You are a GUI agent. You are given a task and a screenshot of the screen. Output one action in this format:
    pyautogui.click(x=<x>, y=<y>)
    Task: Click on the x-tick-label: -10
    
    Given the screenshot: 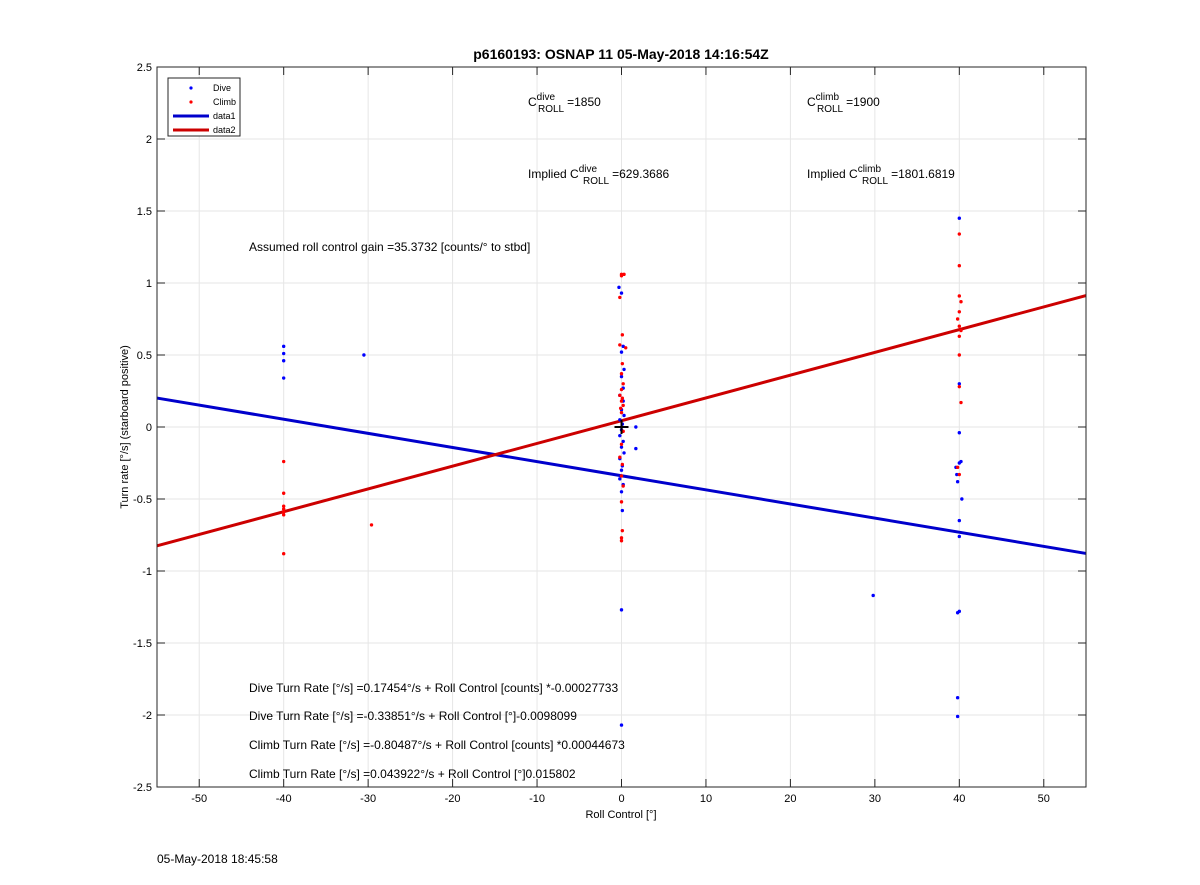 What is the action you would take?
    pyautogui.click(x=537, y=799)
    